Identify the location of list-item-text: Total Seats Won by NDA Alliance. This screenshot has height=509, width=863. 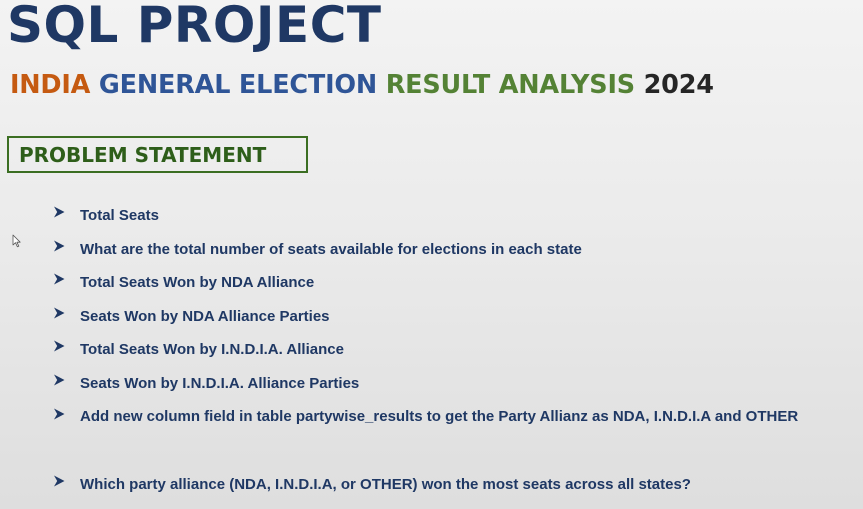
(197, 283).